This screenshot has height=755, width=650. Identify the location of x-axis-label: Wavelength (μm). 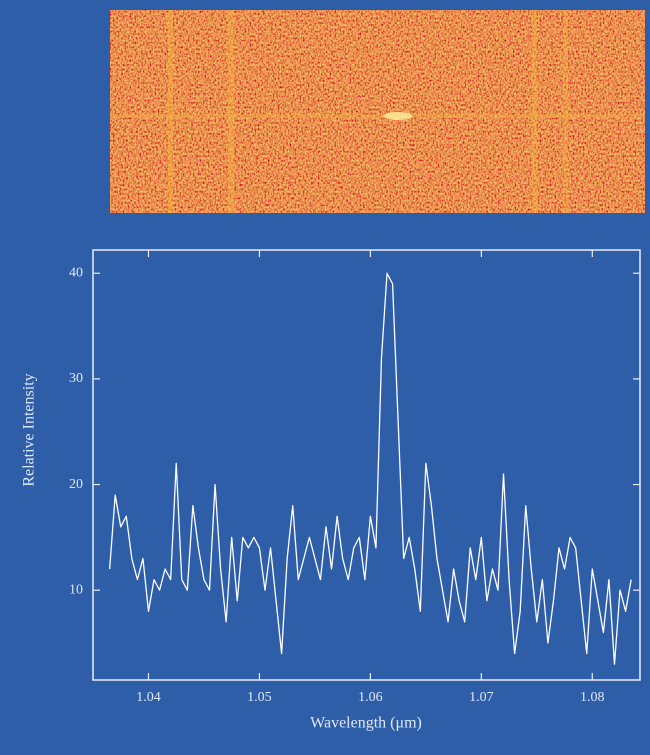
(366, 723).